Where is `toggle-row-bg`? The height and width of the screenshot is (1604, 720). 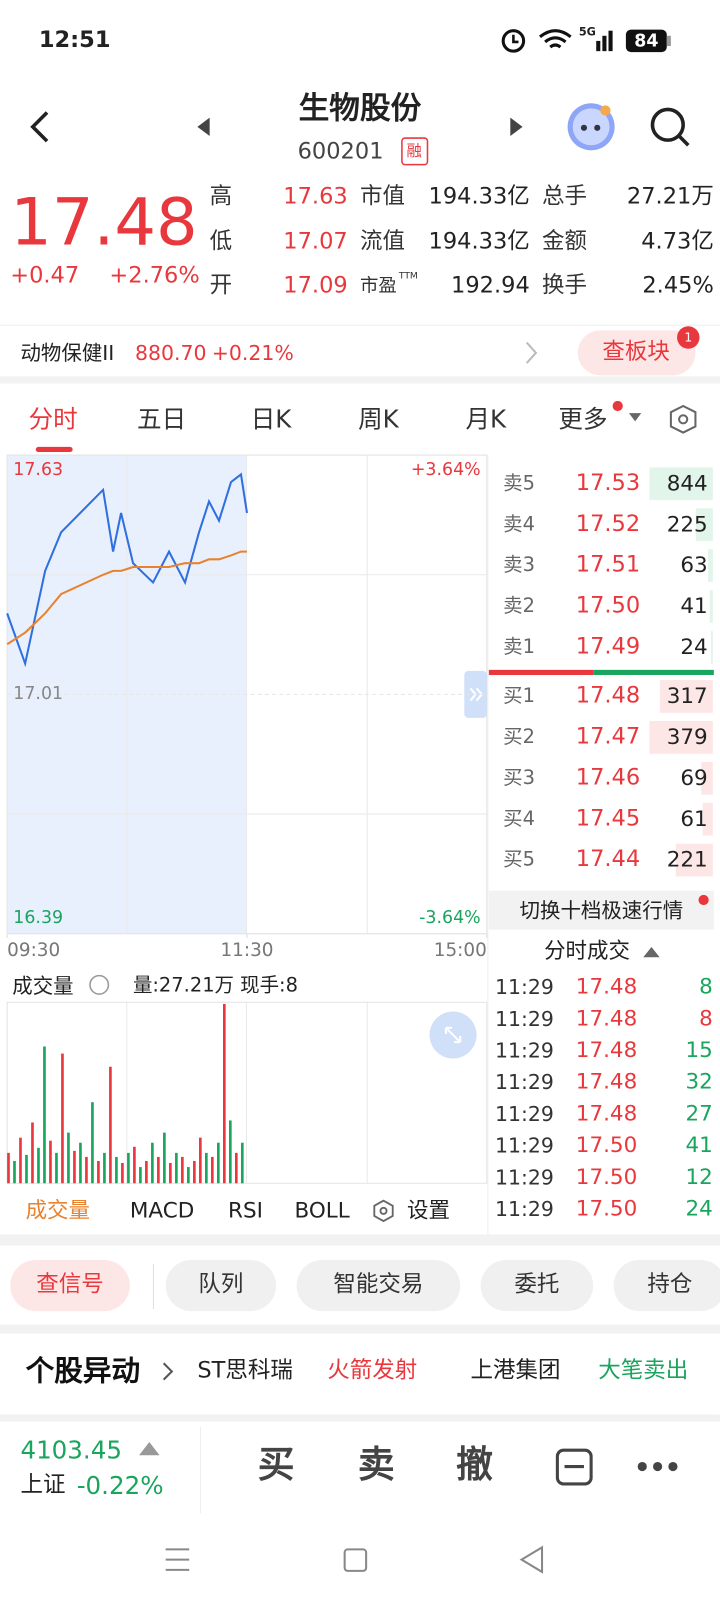 toggle-row-bg is located at coordinates (601, 910).